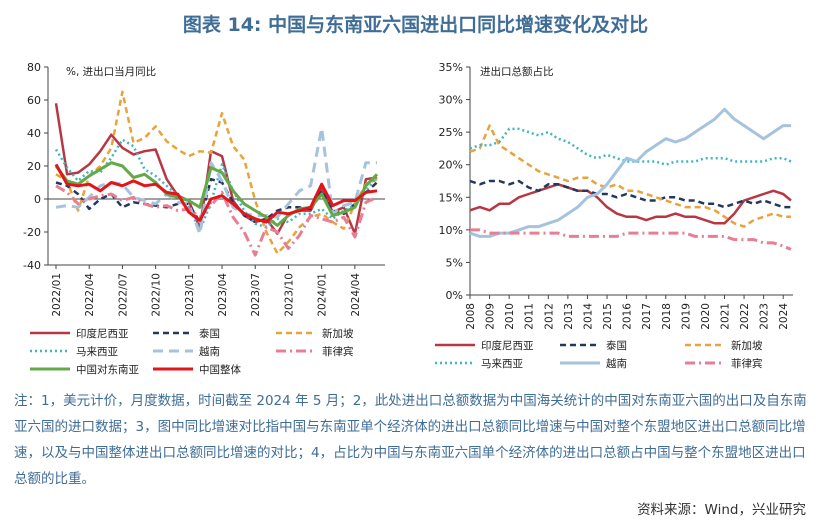 This screenshot has height=530, width=831. What do you see at coordinates (451, 132) in the screenshot?
I see `y-tick-label: 25%` at bounding box center [451, 132].